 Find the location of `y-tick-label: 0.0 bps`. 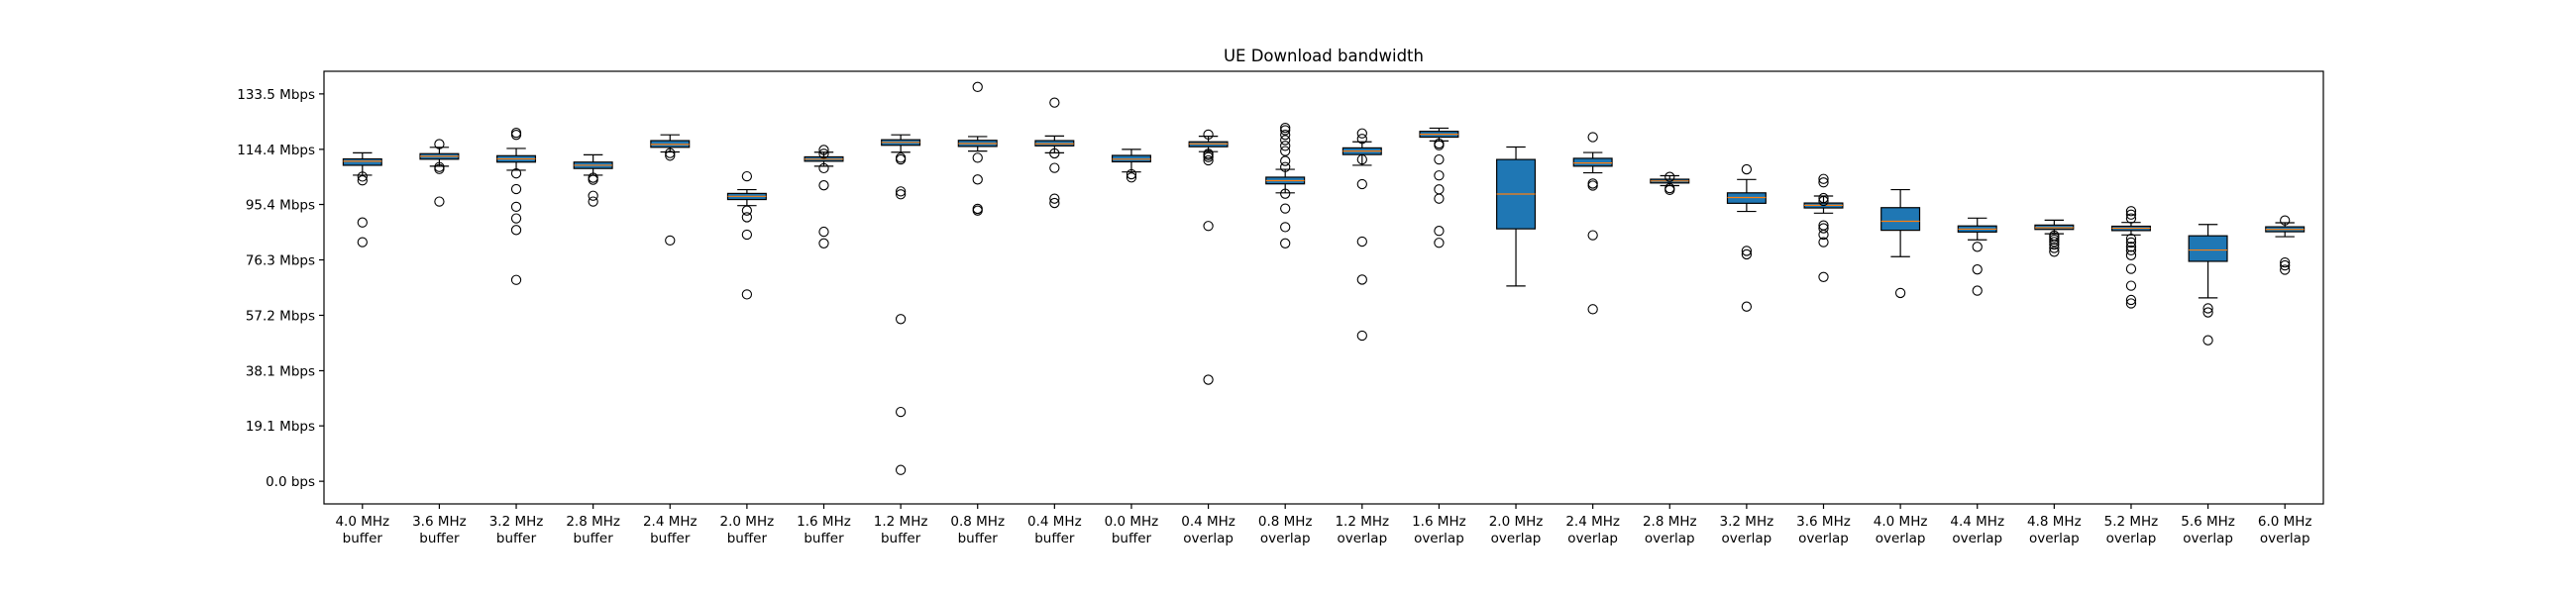

y-tick-label: 0.0 bps is located at coordinates (290, 482).